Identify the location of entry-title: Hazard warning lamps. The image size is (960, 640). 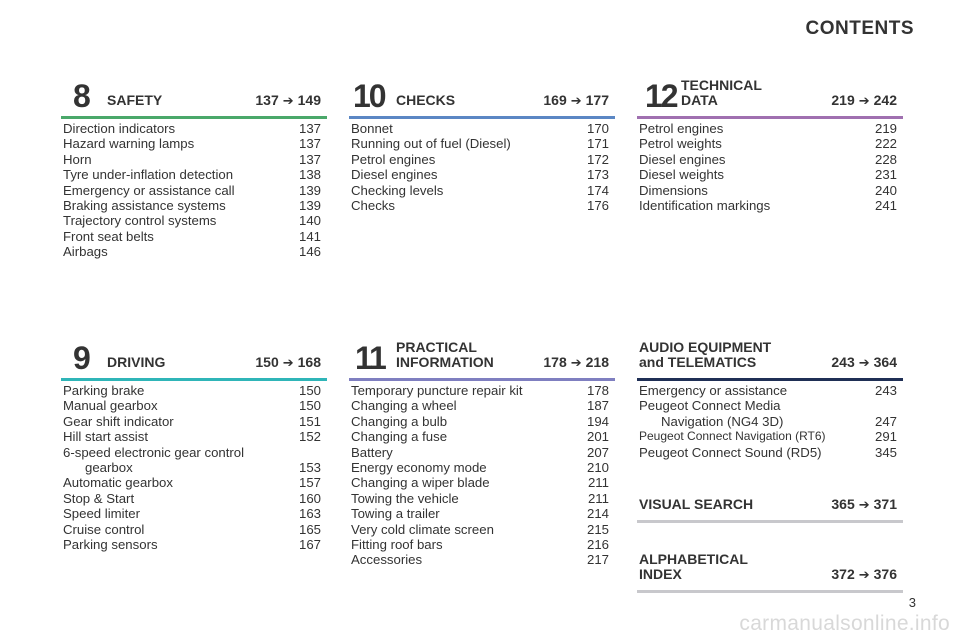
(129, 144).